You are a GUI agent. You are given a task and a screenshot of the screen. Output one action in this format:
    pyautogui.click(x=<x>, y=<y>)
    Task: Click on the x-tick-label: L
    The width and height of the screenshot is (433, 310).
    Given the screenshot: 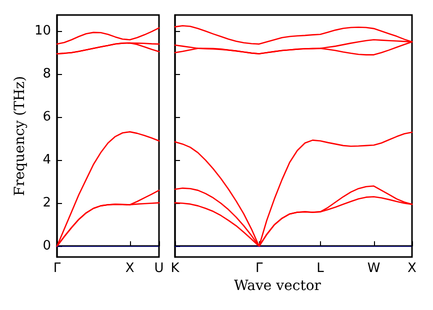 What is the action you would take?
    pyautogui.click(x=320, y=268)
    